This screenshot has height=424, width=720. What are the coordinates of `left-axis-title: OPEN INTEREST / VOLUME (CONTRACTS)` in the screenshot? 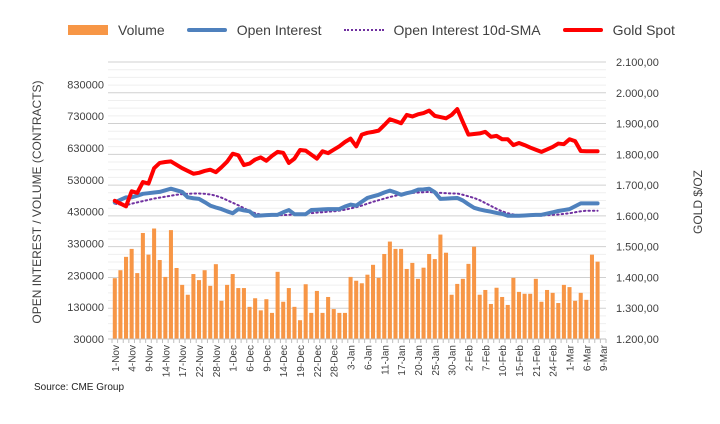 It's located at (37, 202).